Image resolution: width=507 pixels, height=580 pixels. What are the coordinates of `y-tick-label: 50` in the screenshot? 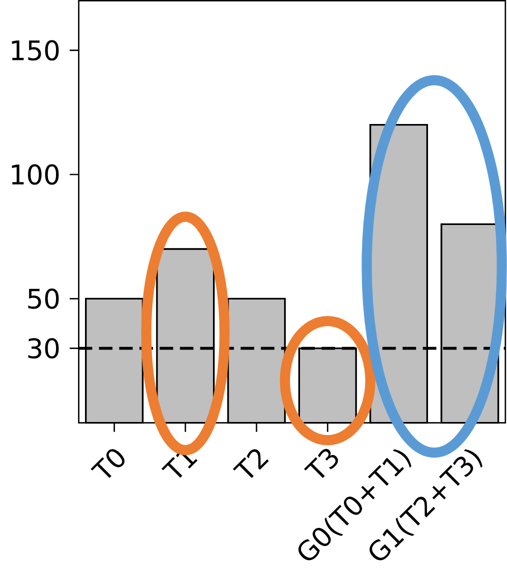 It's located at (43, 298).